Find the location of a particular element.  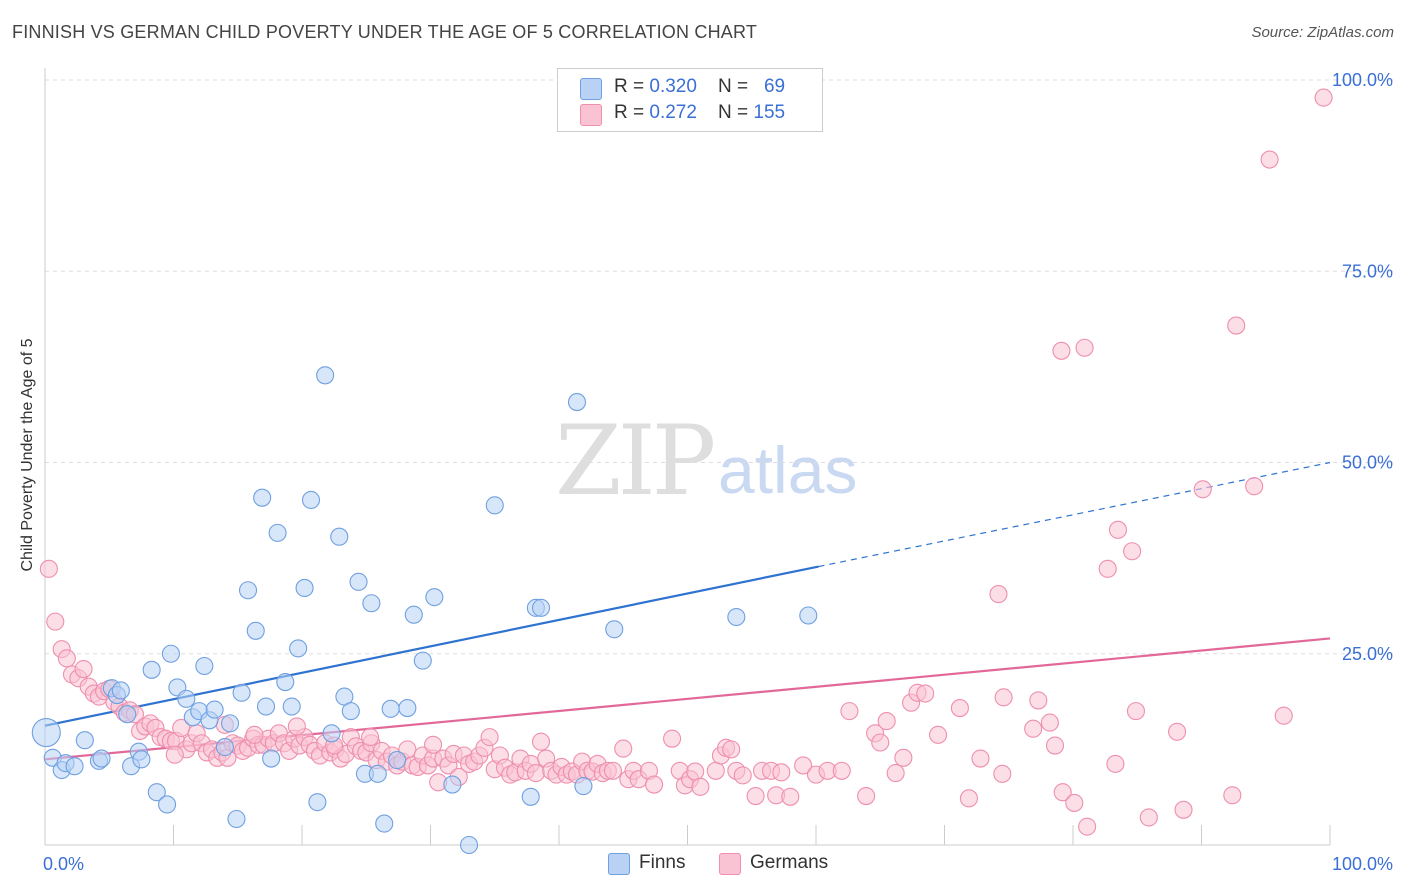

watermark-zip: ZIP is located at coordinates (635, 461).